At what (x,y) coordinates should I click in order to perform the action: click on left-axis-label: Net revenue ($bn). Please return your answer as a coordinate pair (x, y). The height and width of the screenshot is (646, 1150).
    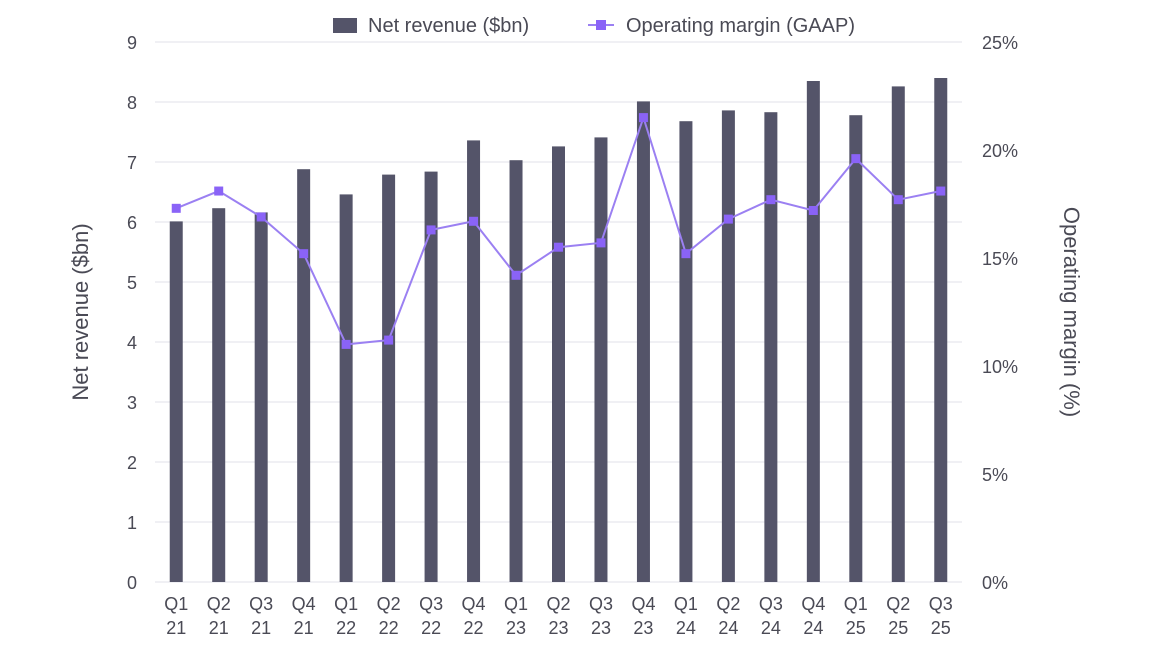
    Looking at the image, I should click on (80, 311).